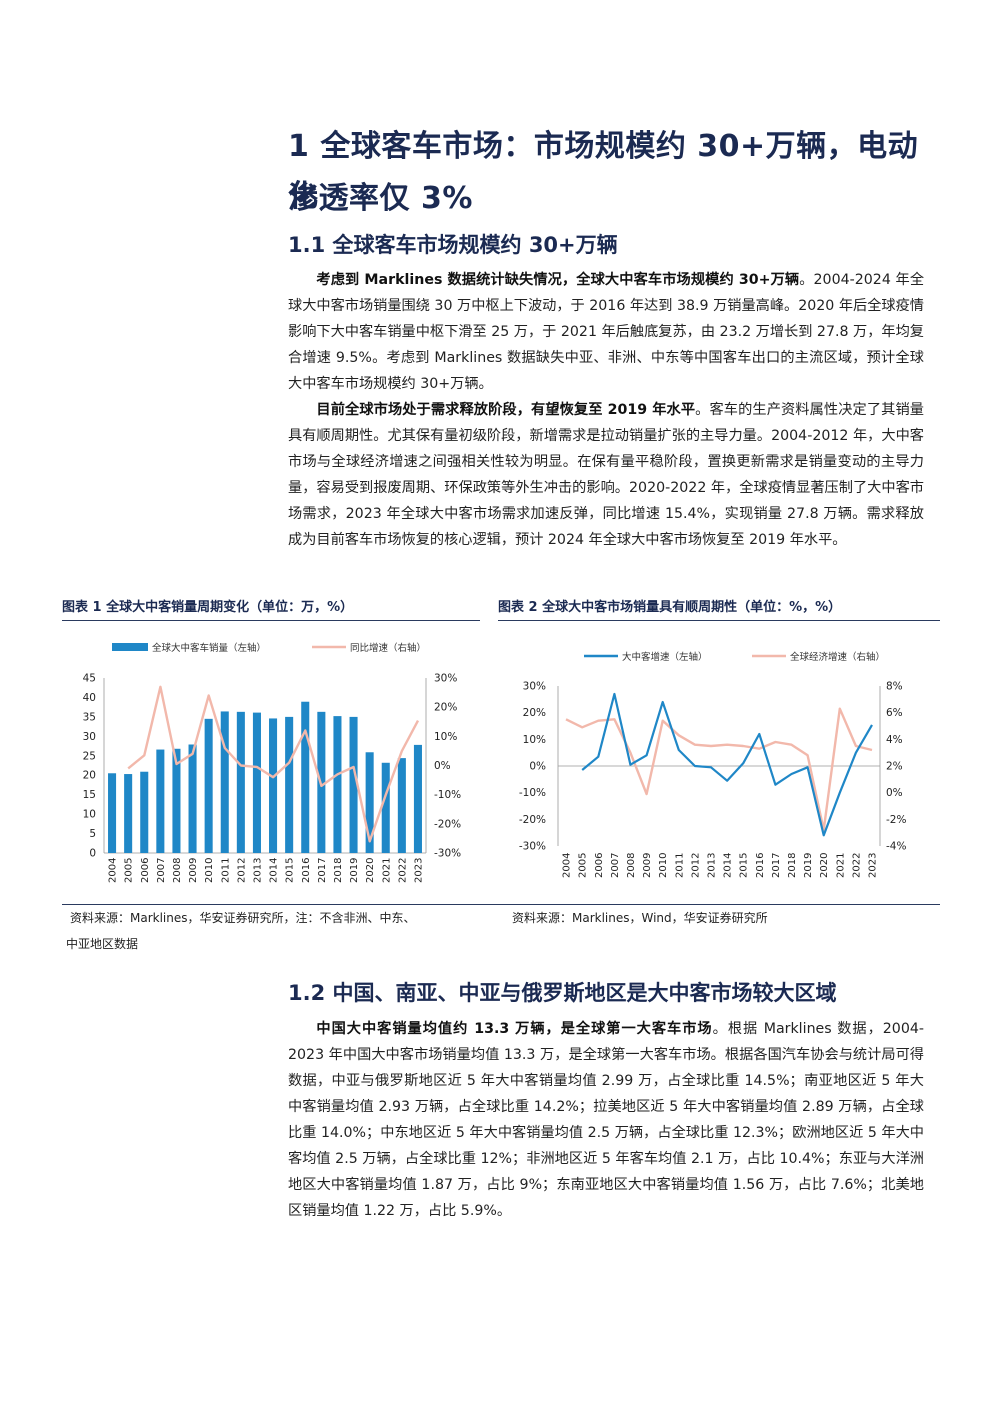  Describe the element at coordinates (89, 717) in the screenshot. I see `y-left-tick-label: 35` at that location.